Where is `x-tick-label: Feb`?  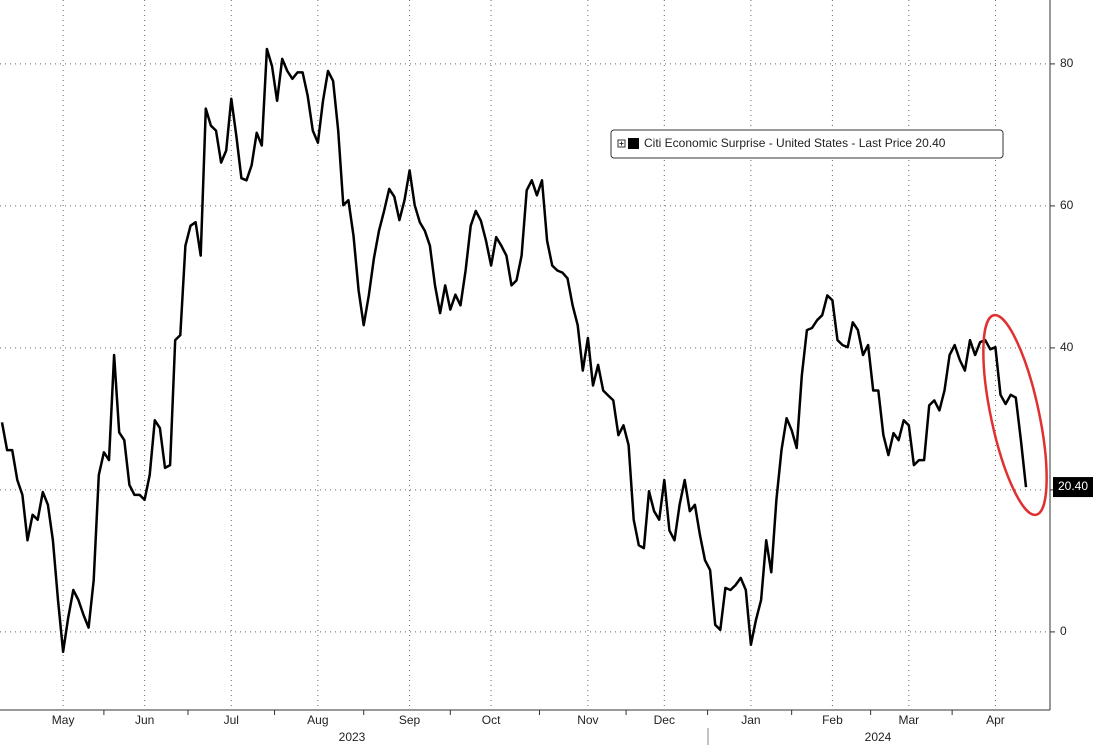 x-tick-label: Feb is located at coordinates (832, 720).